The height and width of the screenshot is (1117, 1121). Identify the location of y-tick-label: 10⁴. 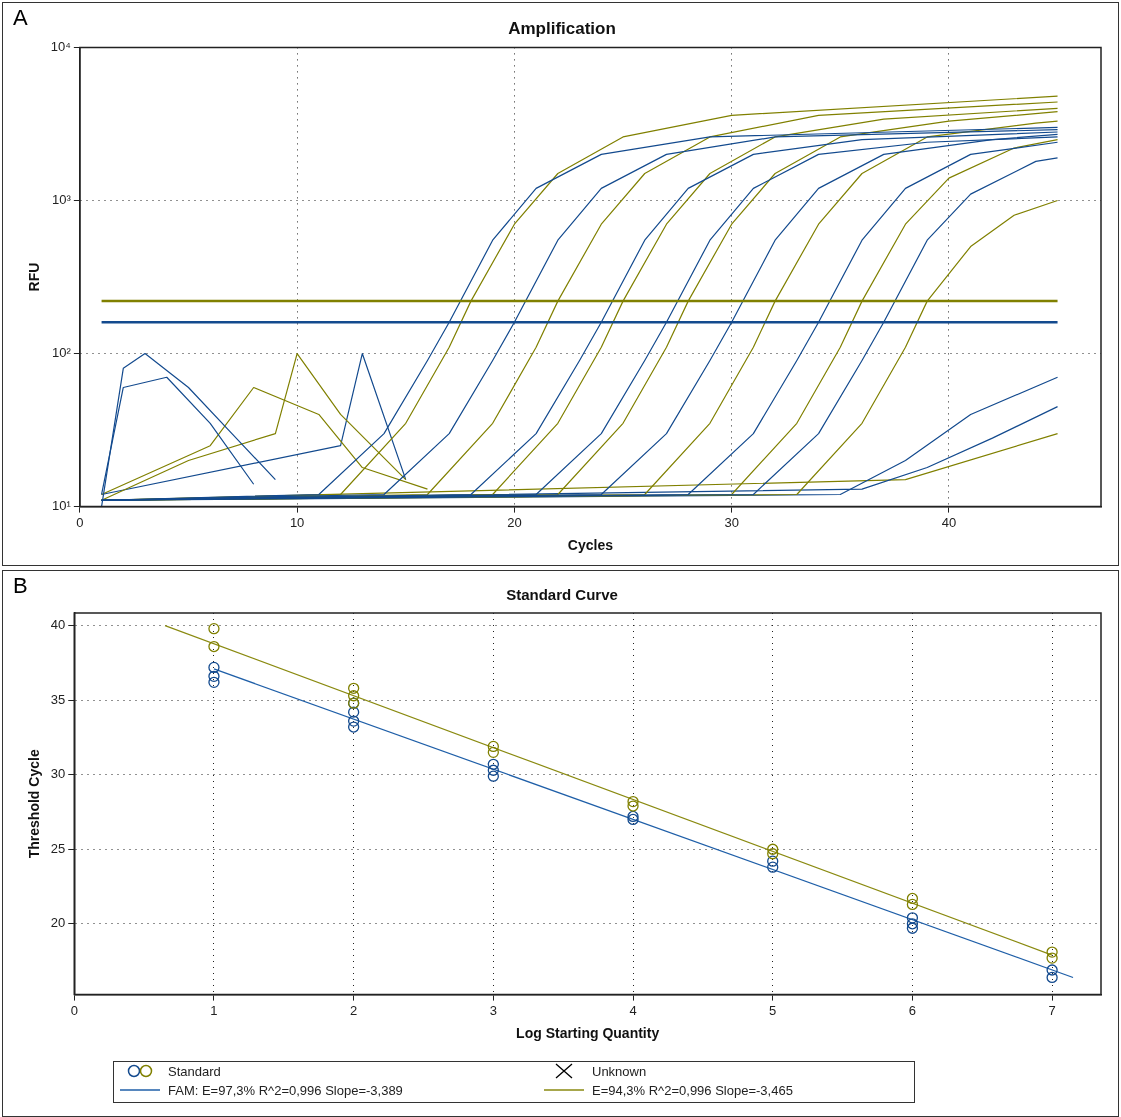
(60, 46).